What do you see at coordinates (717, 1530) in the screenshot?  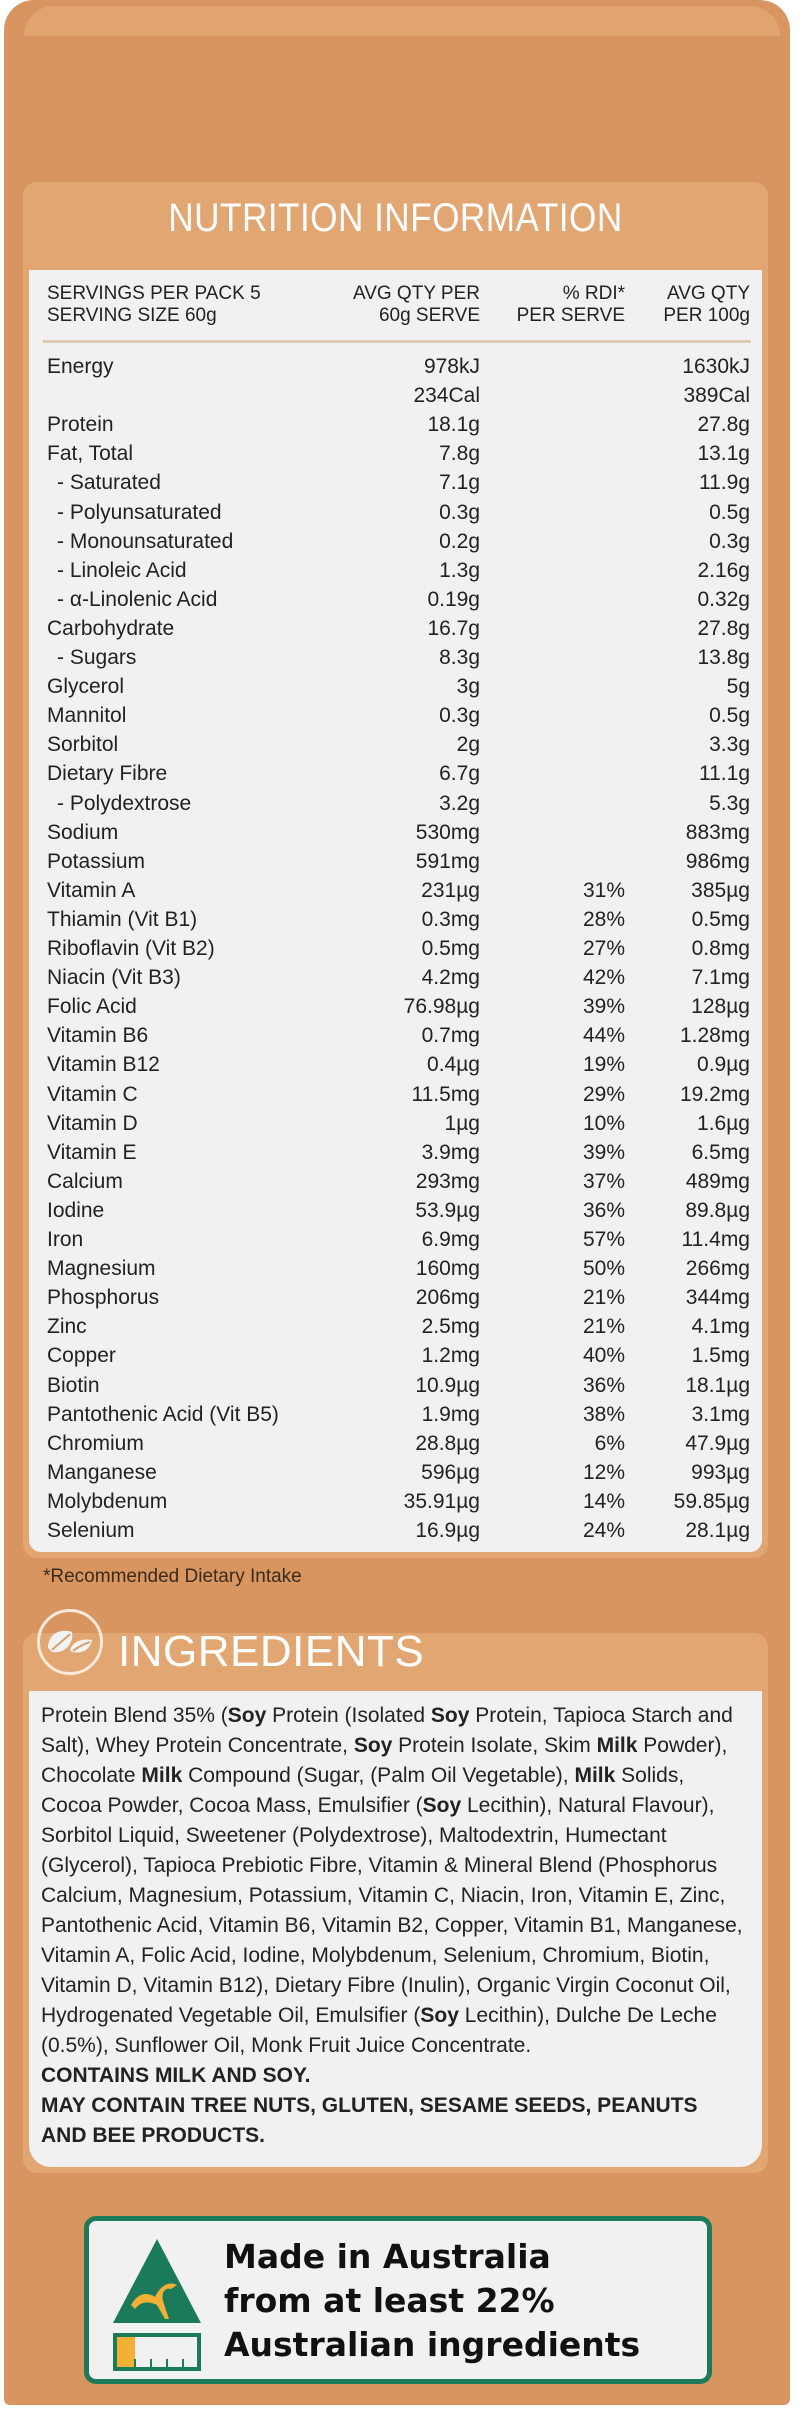 I see `qty-per-100g: 28.1µg` at bounding box center [717, 1530].